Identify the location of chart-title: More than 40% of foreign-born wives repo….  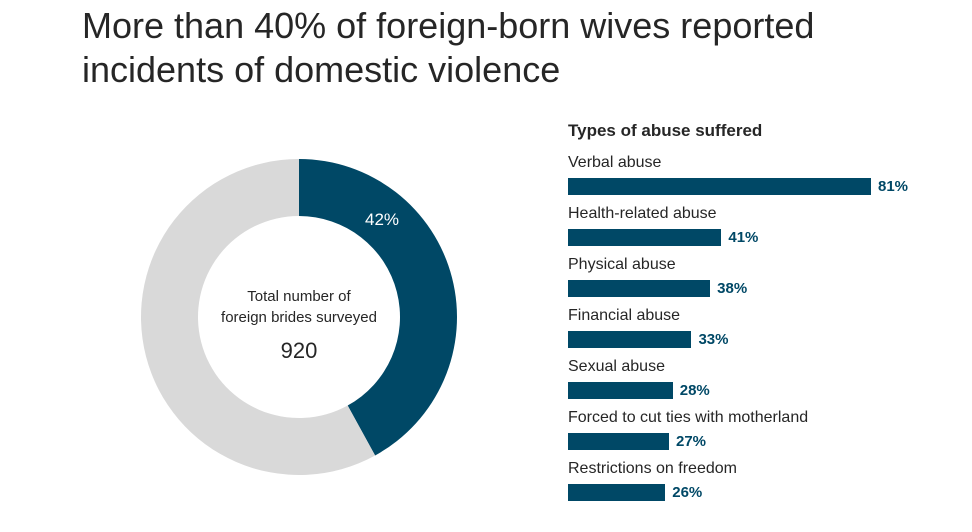
(448, 47).